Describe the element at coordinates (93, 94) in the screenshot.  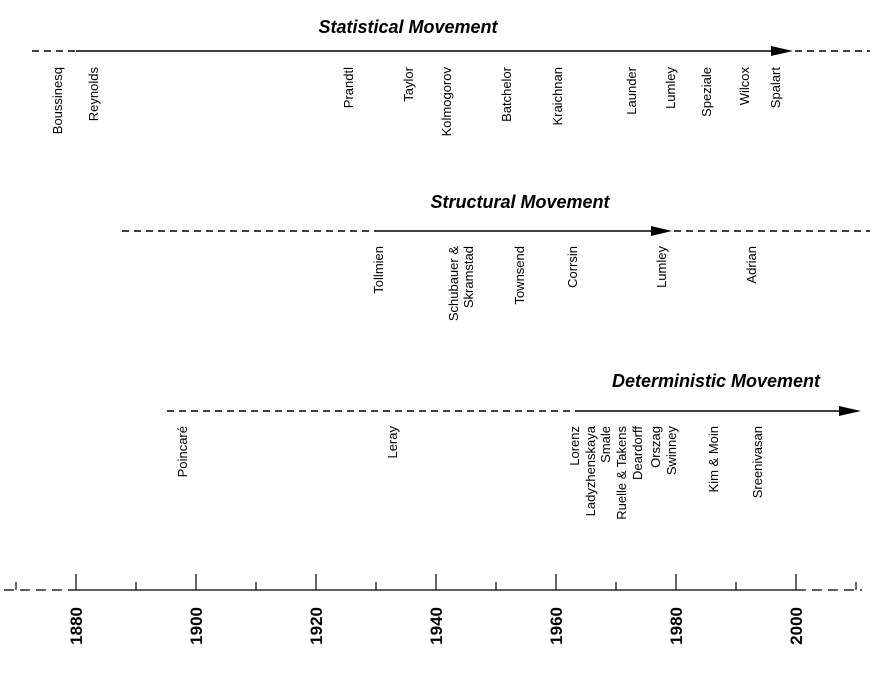
I see `name-reynolds: Reynolds` at that location.